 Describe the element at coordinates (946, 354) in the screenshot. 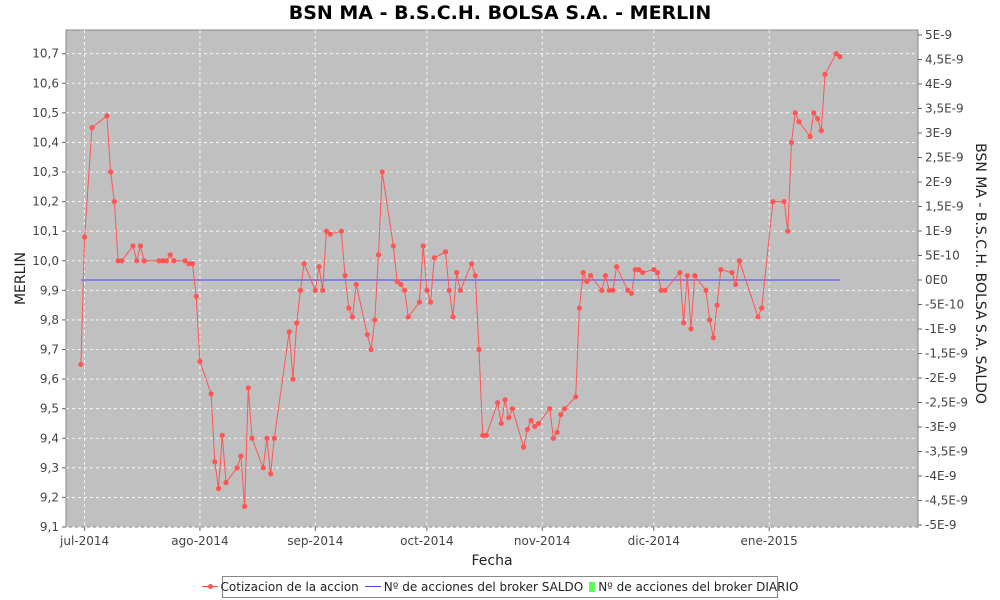

I see `y2-tick-label: -1,5E-9` at that location.